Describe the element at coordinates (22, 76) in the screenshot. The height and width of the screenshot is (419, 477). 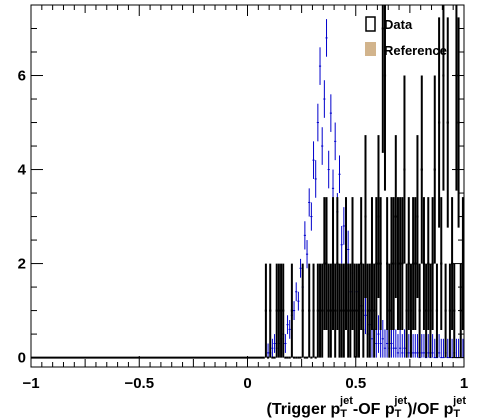
I see `y-tick-label: 6` at that location.